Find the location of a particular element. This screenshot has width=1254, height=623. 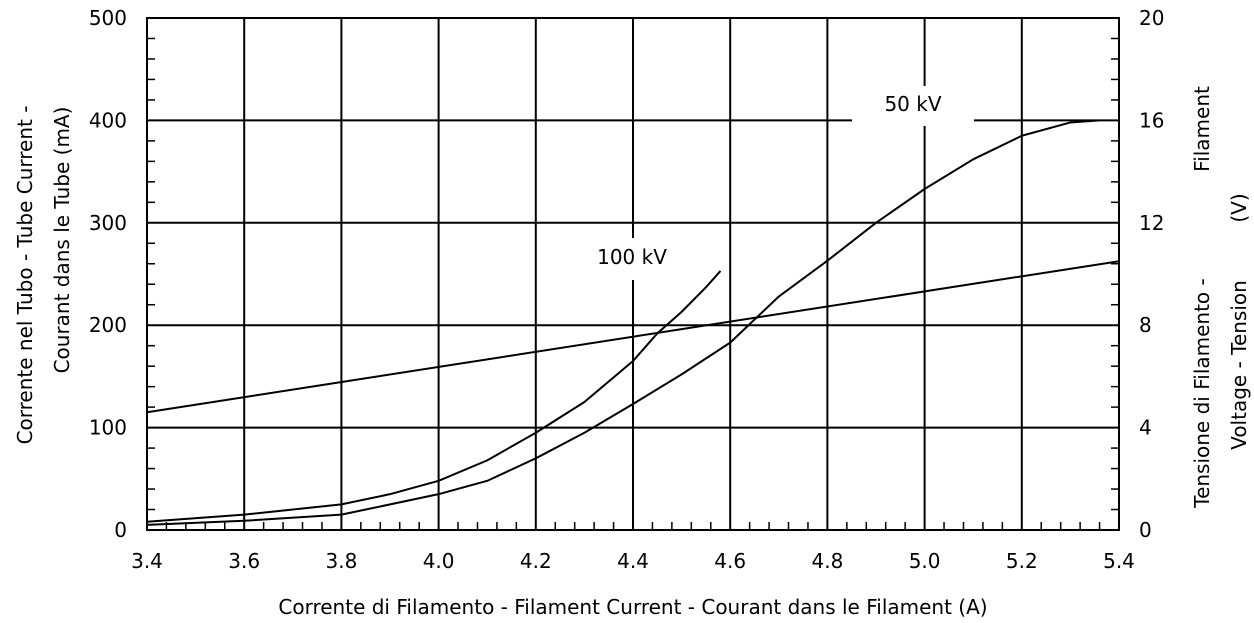

label-bg-100kv is located at coordinates (632, 259).